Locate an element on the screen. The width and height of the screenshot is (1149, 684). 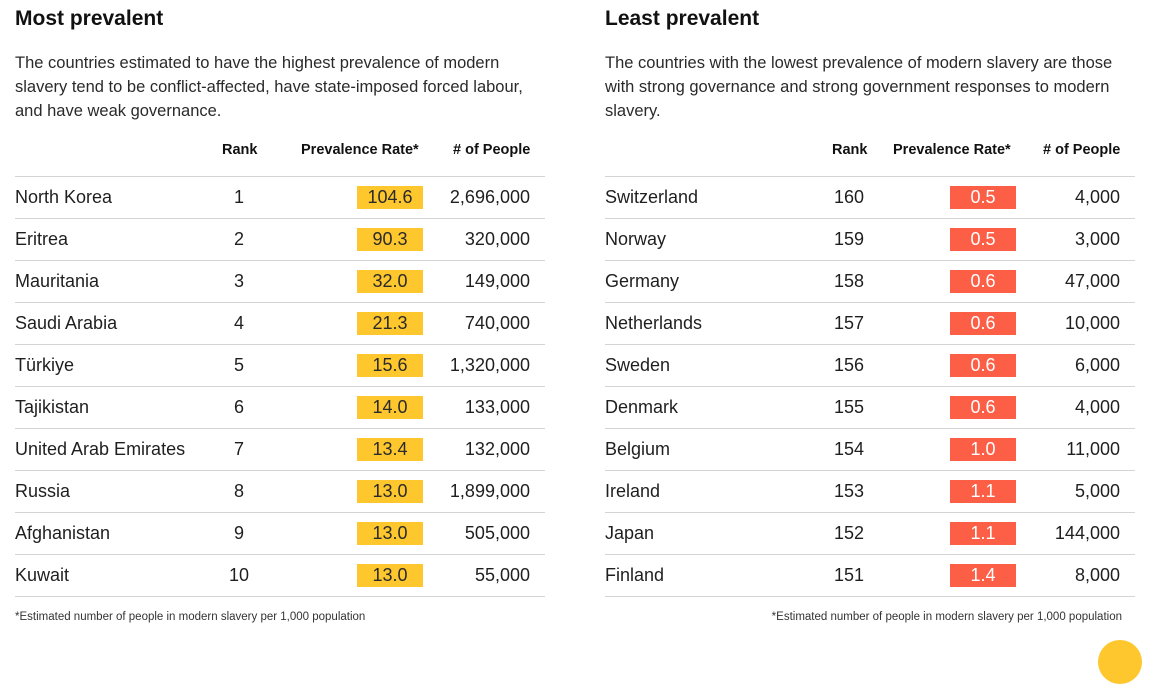
table-row: Finland 151 1.4 8,000 is located at coordinates (870, 576).